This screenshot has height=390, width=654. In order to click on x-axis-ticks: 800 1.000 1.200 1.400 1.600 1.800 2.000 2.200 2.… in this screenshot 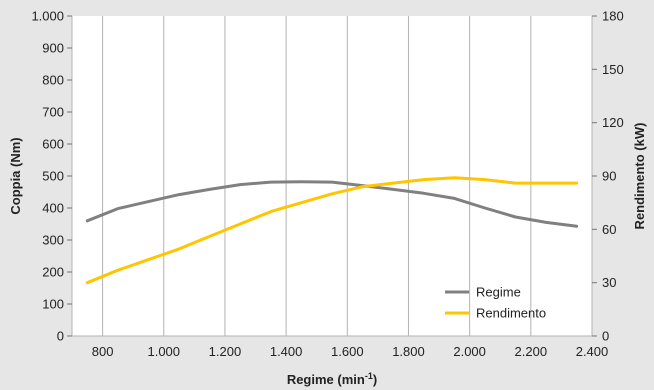, I will do `click(350, 351)`.